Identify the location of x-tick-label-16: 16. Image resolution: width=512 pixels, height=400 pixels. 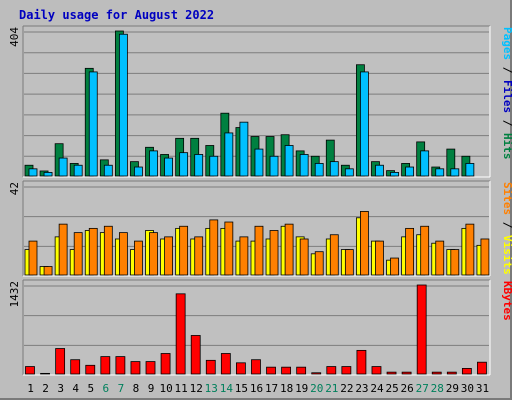
(256, 388).